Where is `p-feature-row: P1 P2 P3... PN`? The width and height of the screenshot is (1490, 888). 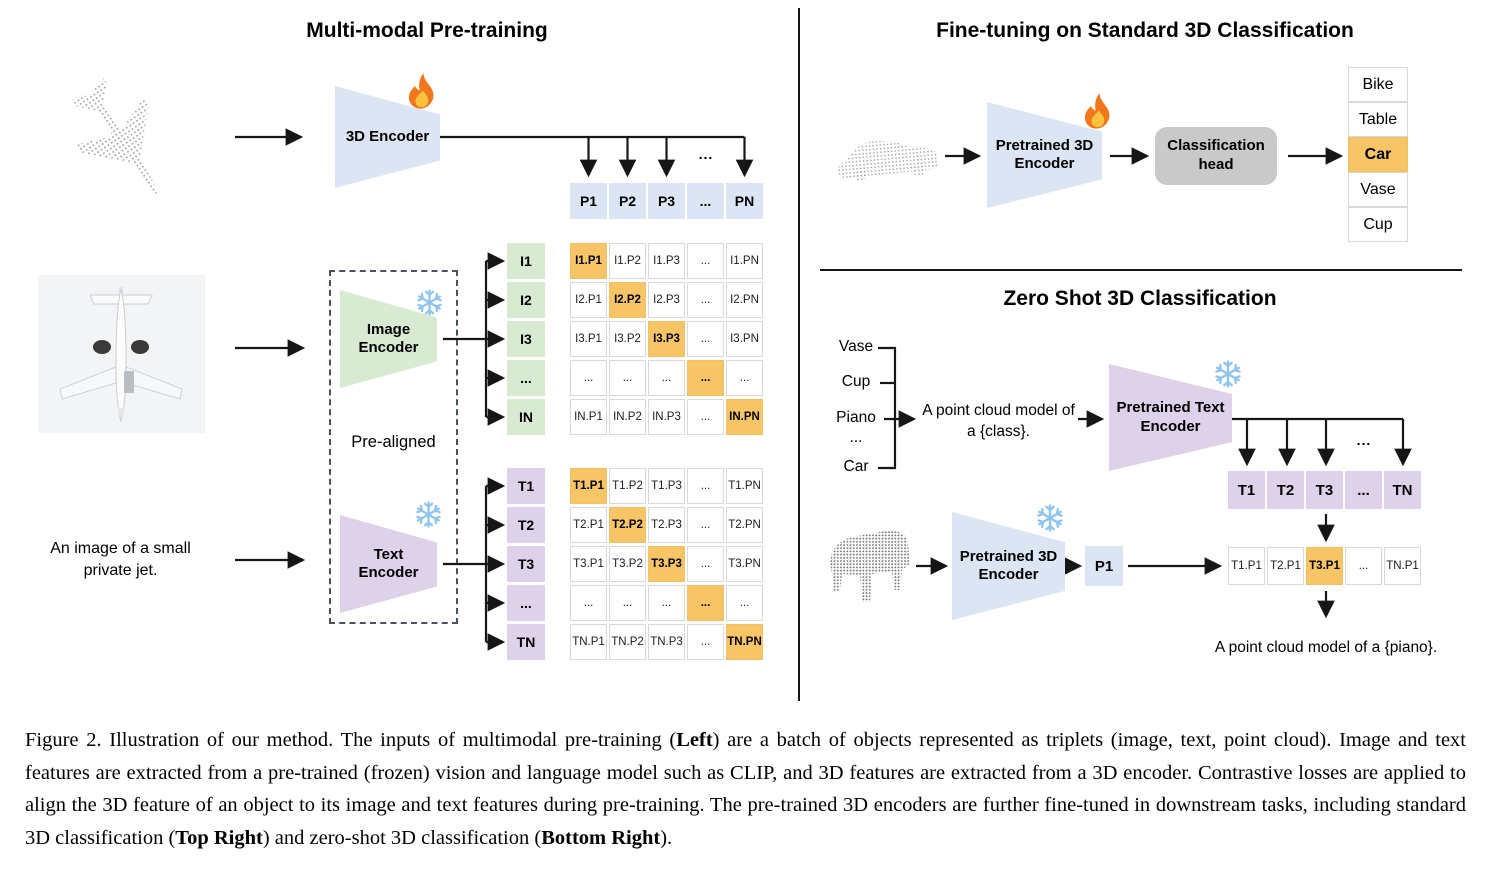 p-feature-row: P1 P2 P3... PN is located at coordinates (666, 201).